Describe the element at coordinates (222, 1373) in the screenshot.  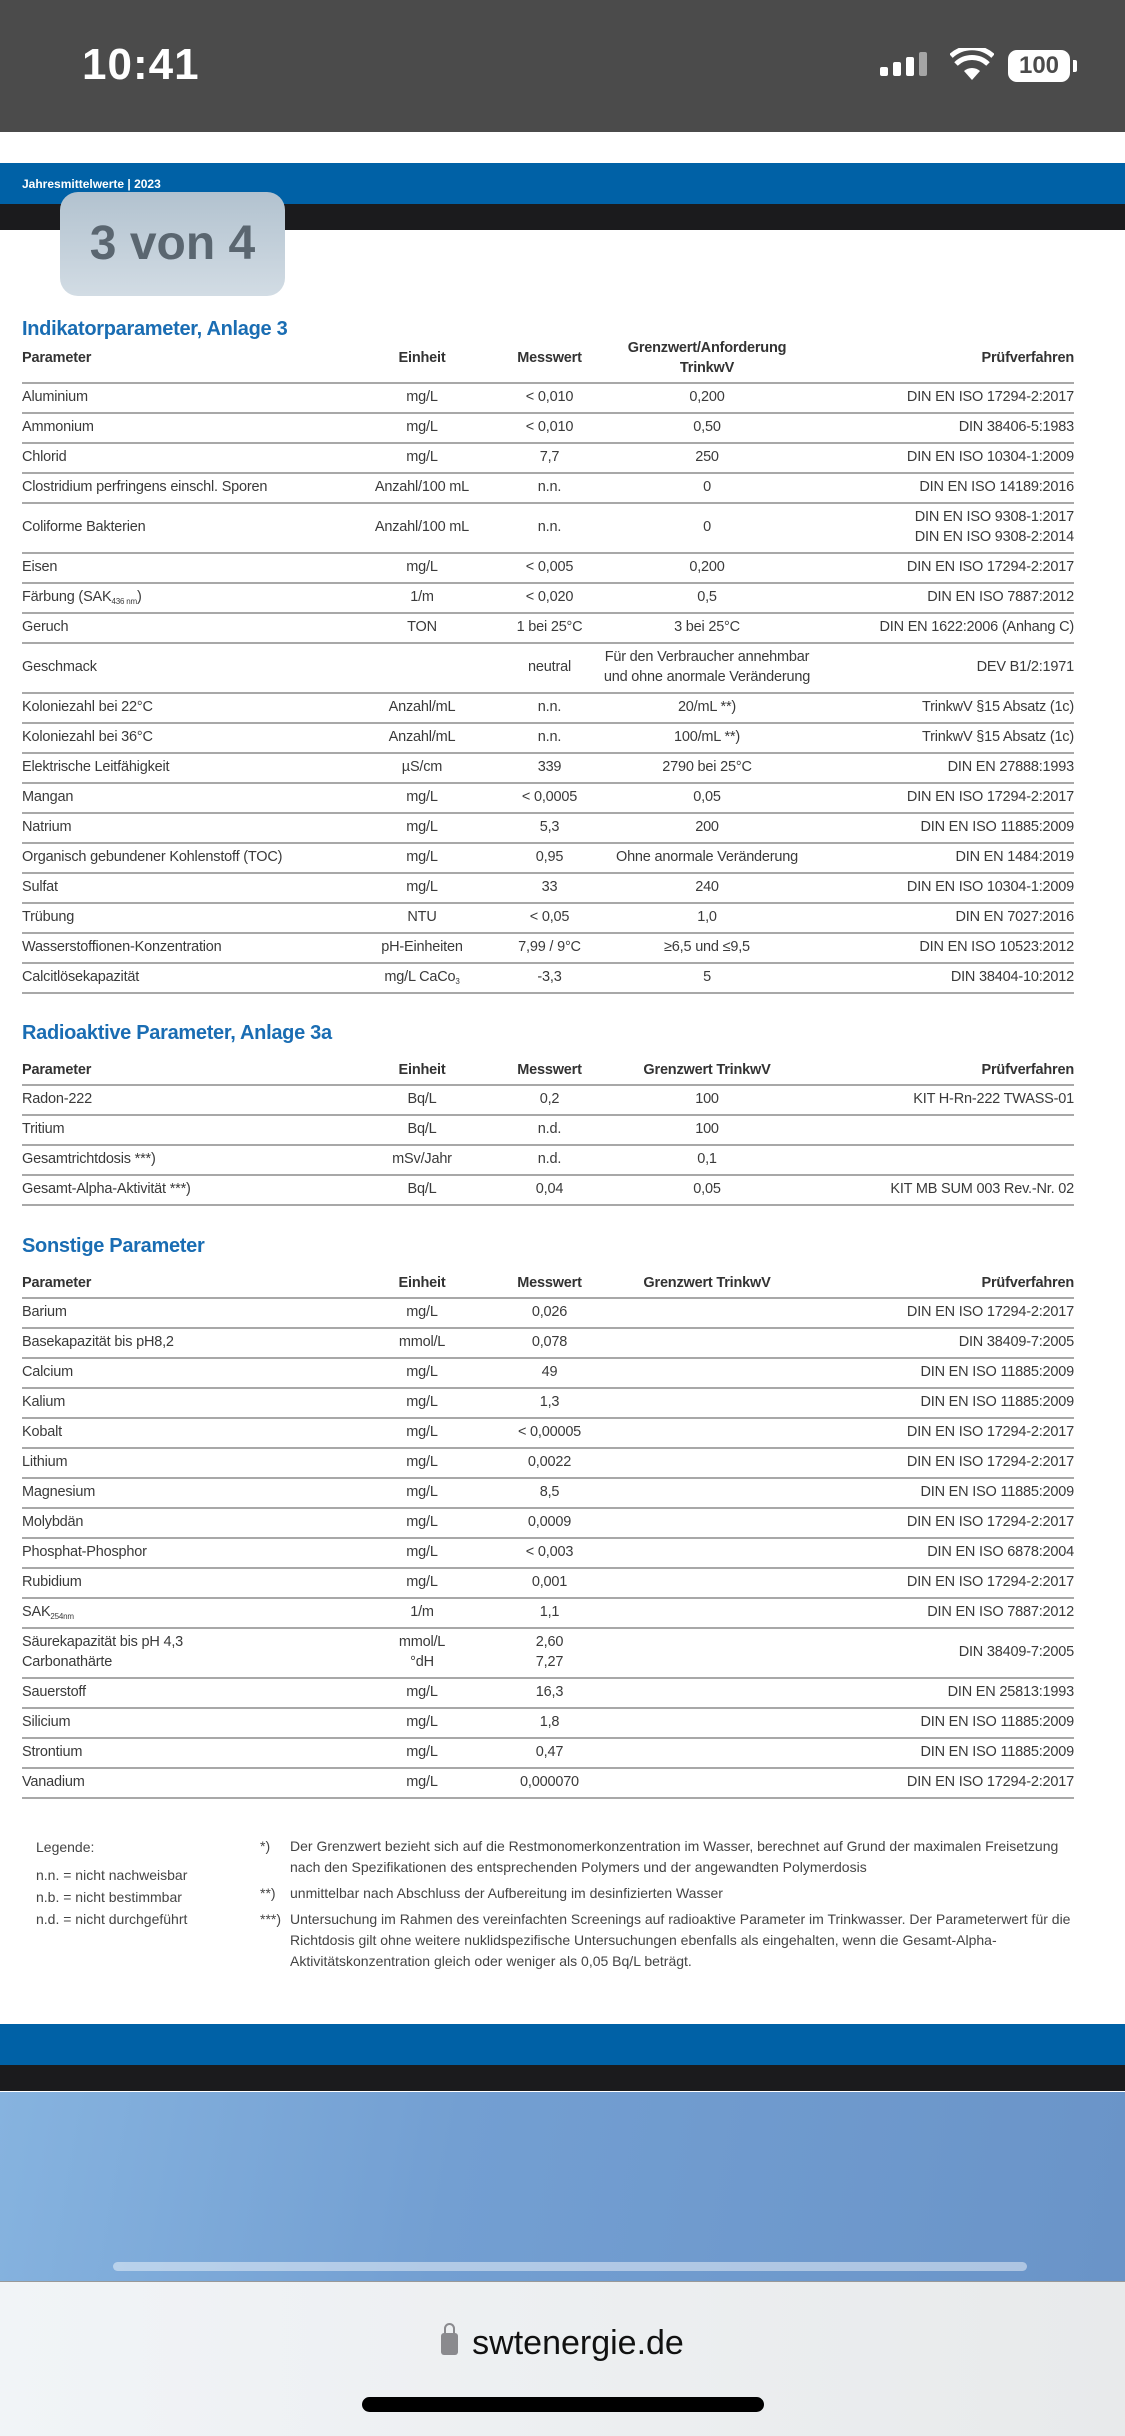
I see `cell-parameter: Calcium` at that location.